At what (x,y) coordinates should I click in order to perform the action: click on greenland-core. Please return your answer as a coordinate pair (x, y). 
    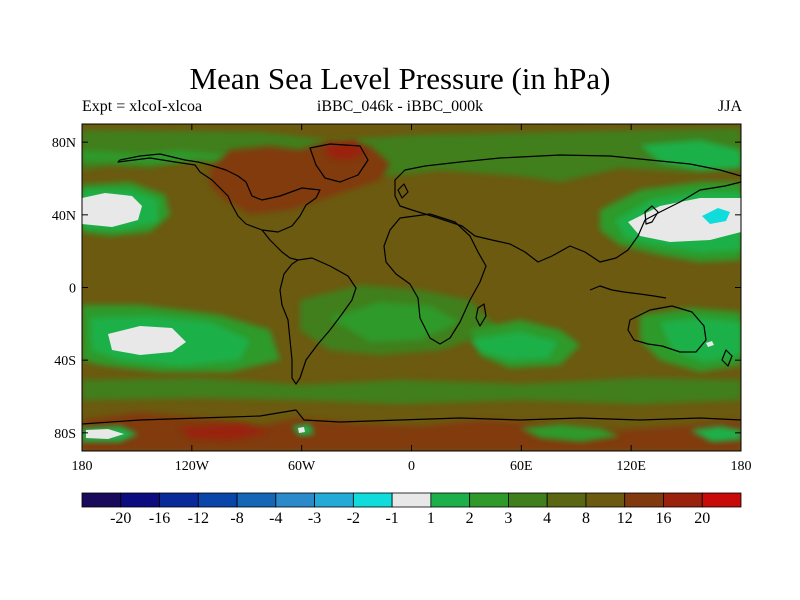
    Looking at the image, I should click on (345, 150).